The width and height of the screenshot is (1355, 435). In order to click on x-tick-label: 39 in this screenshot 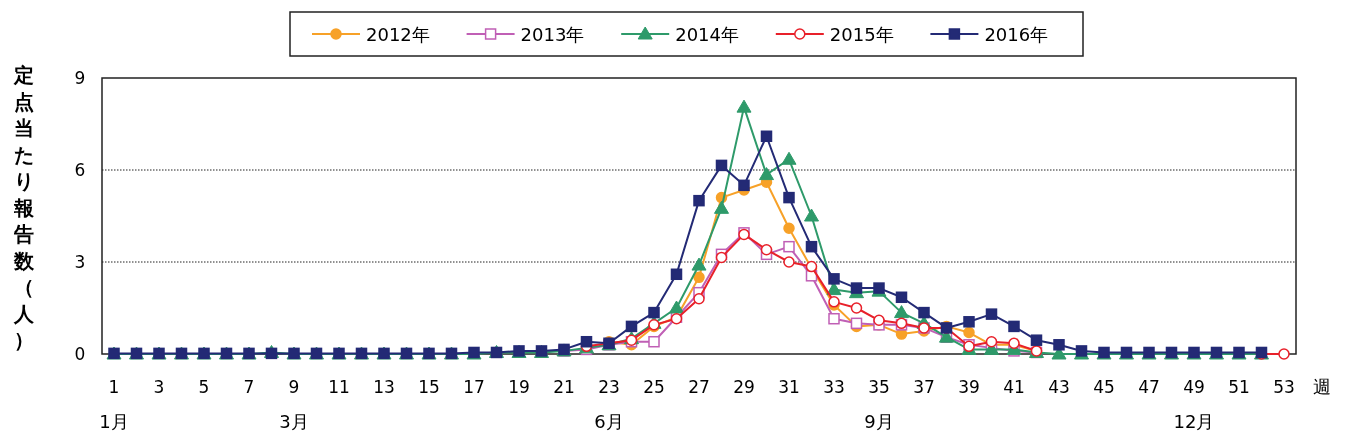, I will do `click(969, 387)`.